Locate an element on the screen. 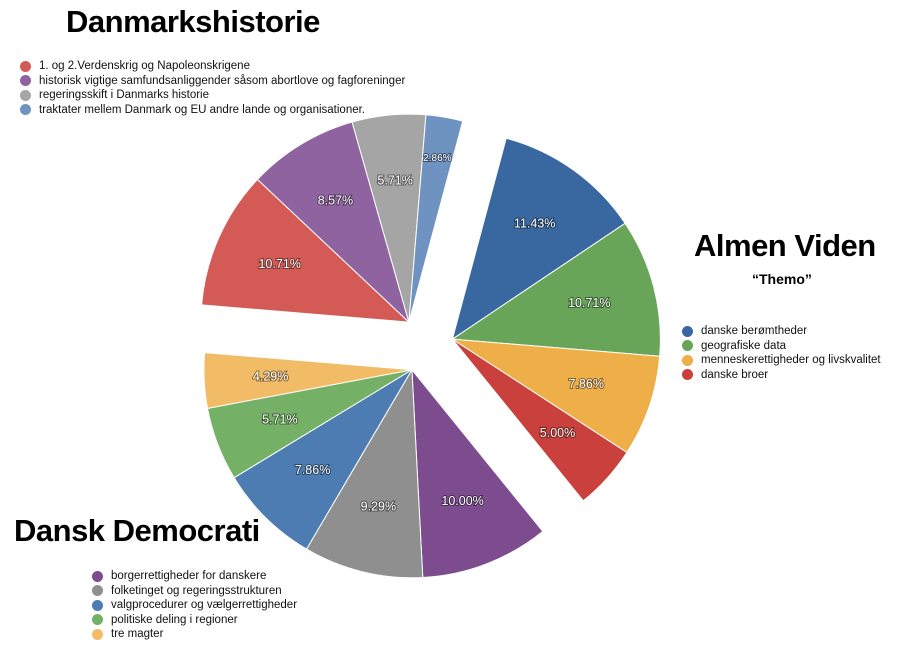 The height and width of the screenshot is (653, 900). slice-label: 4.29% is located at coordinates (270, 376).